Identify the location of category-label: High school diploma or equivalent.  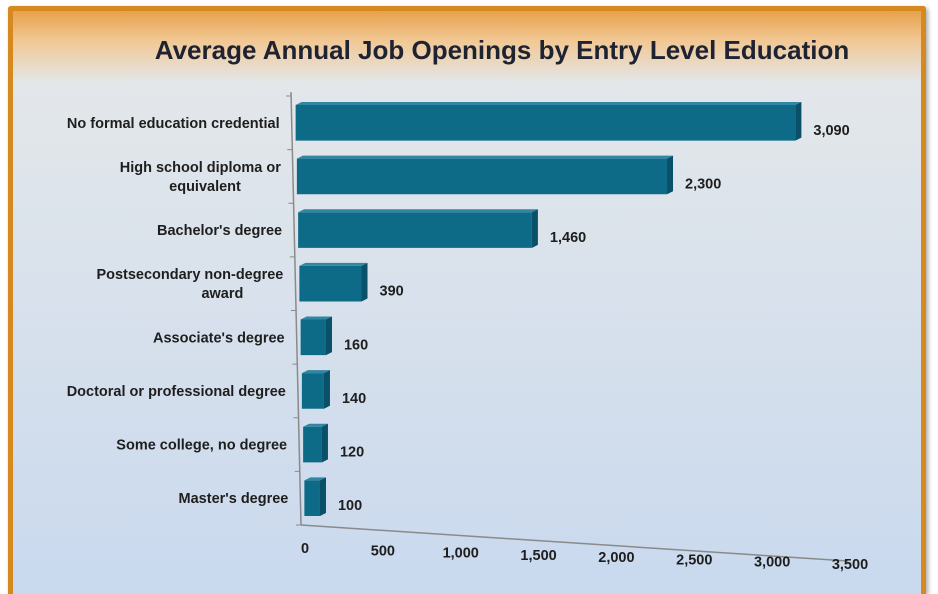
(200, 177).